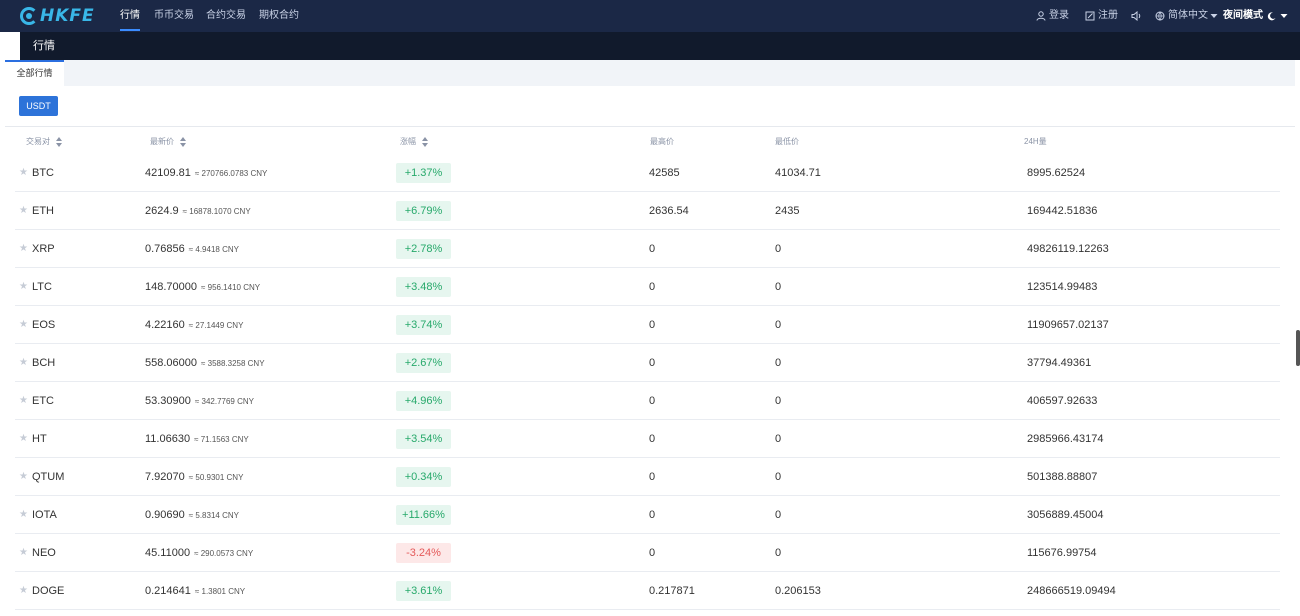  Describe the element at coordinates (279, 15) in the screenshot. I see `nav-item-options: 期权合约` at that location.